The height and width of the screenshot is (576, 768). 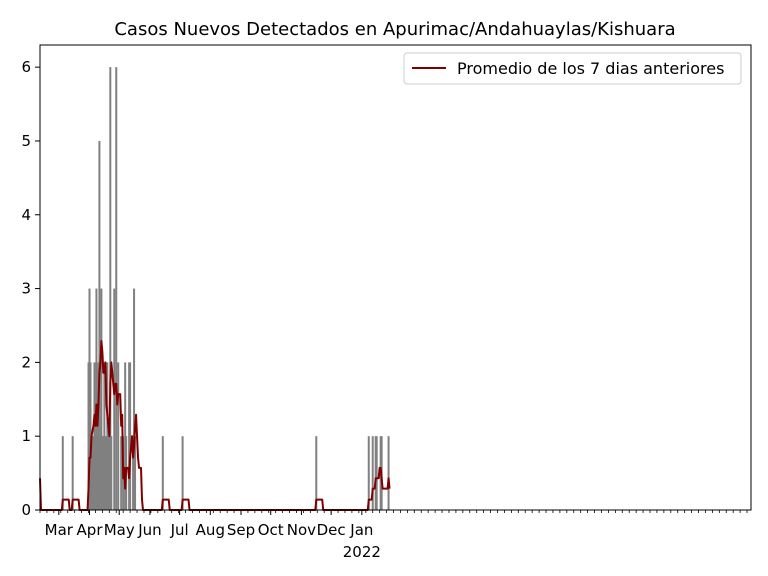 What do you see at coordinates (26, 362) in the screenshot?
I see `y-tick-label-2: 2` at bounding box center [26, 362].